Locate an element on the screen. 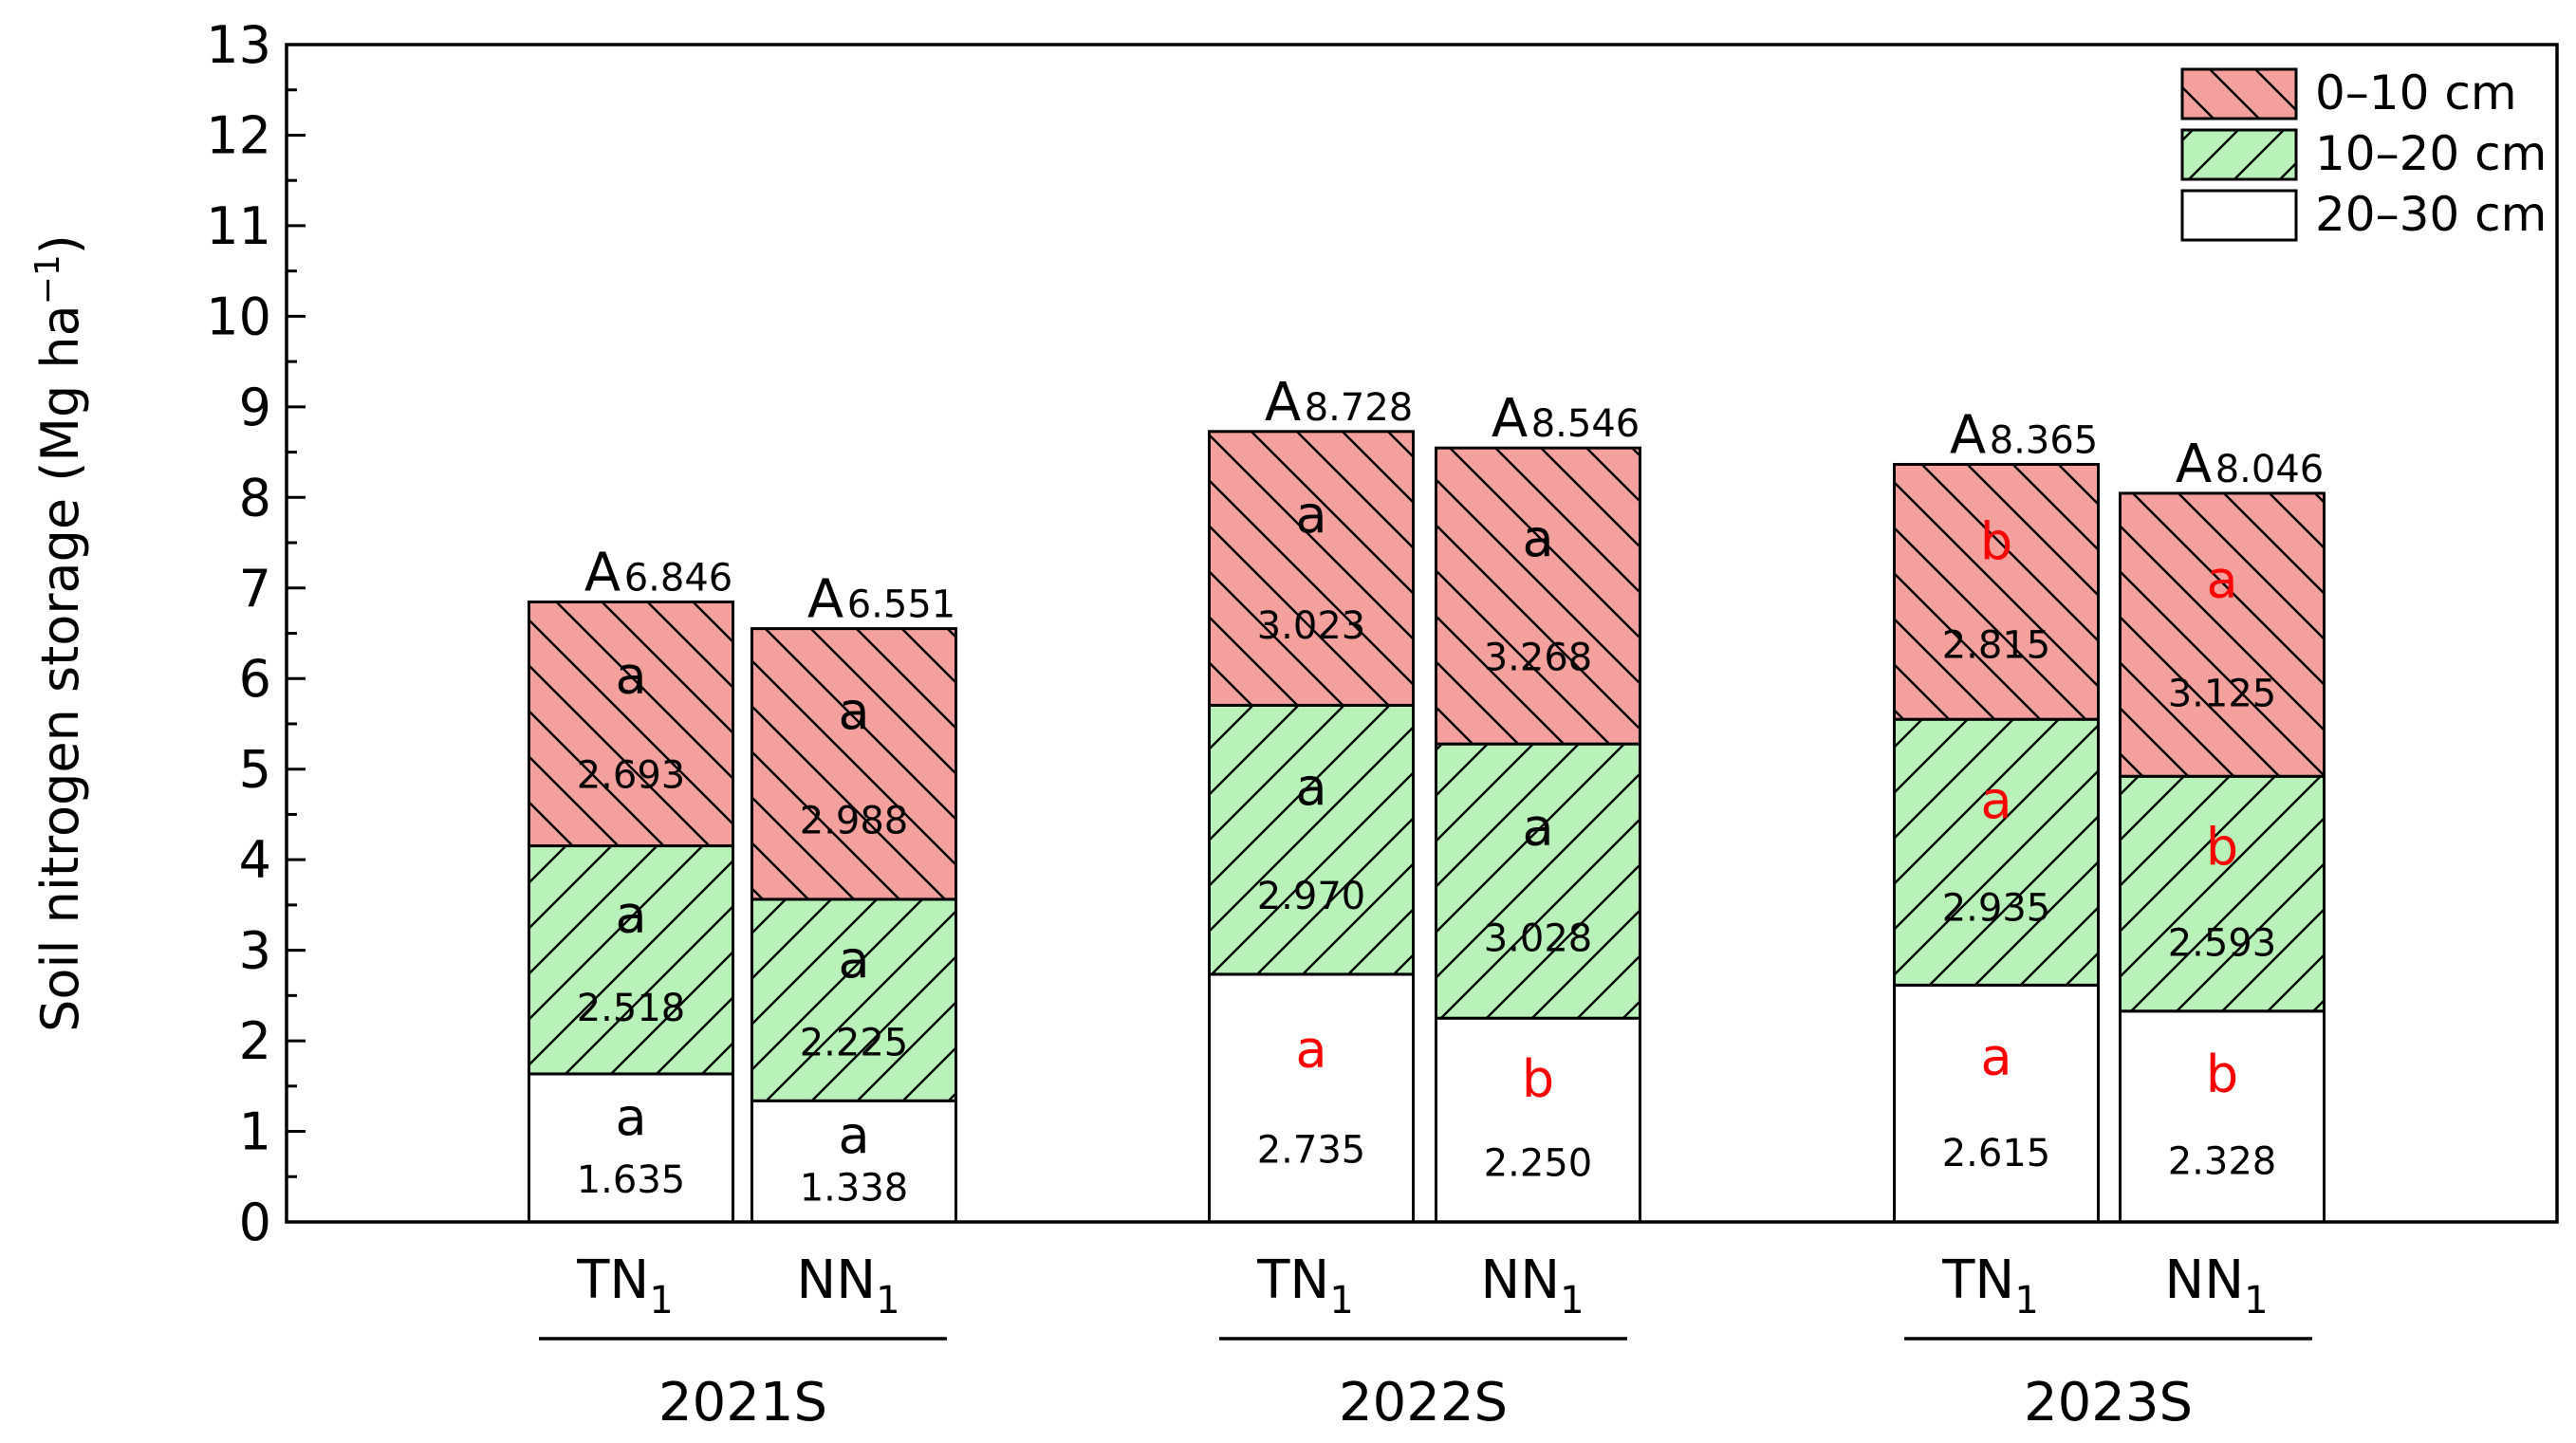 The height and width of the screenshot is (1443, 2576). y-tick-label: 5 is located at coordinates (255, 770).